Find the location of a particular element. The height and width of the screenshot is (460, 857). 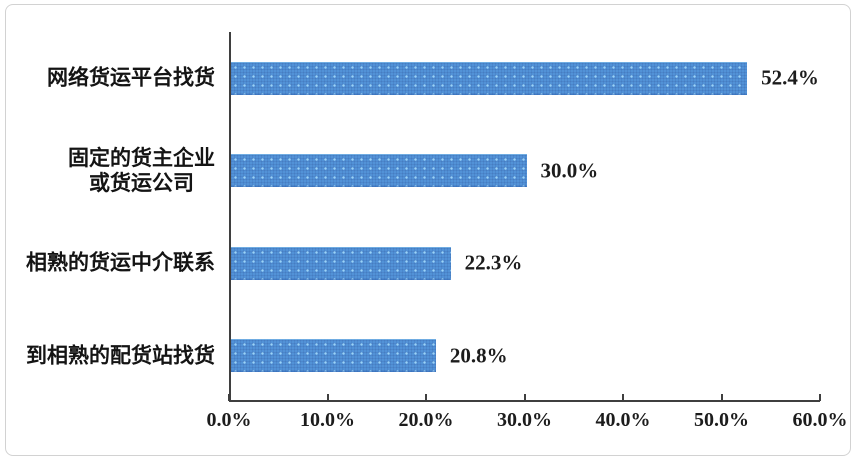

category-label: 网络货运平台找货 is located at coordinates (131, 78).